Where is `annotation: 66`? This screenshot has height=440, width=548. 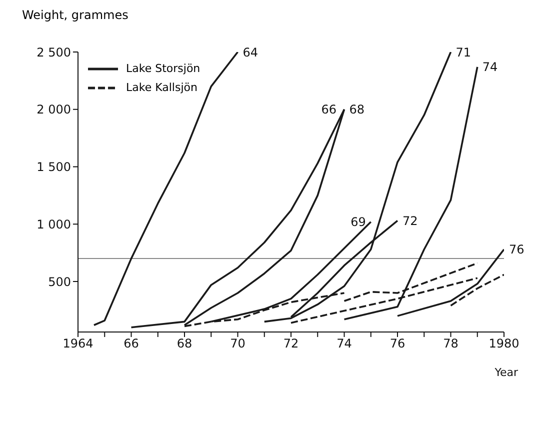
annotation: 66 is located at coordinates (329, 109).